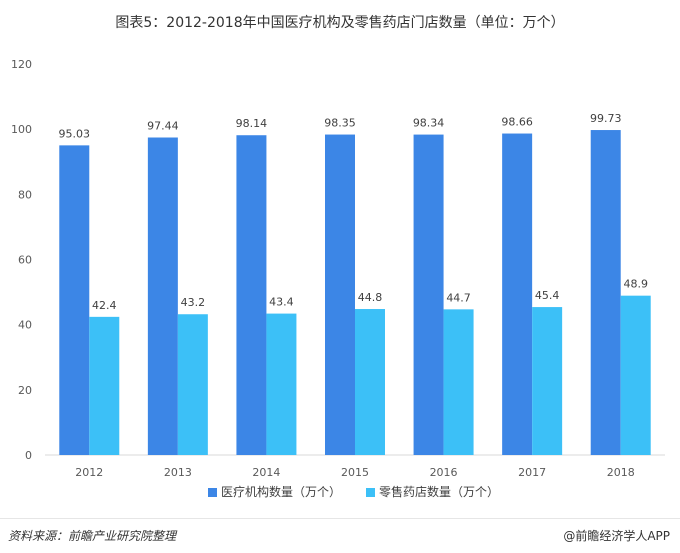 Image resolution: width=680 pixels, height=553 pixels. What do you see at coordinates (25, 194) in the screenshot?
I see `y-tick-label: 80` at bounding box center [25, 194].